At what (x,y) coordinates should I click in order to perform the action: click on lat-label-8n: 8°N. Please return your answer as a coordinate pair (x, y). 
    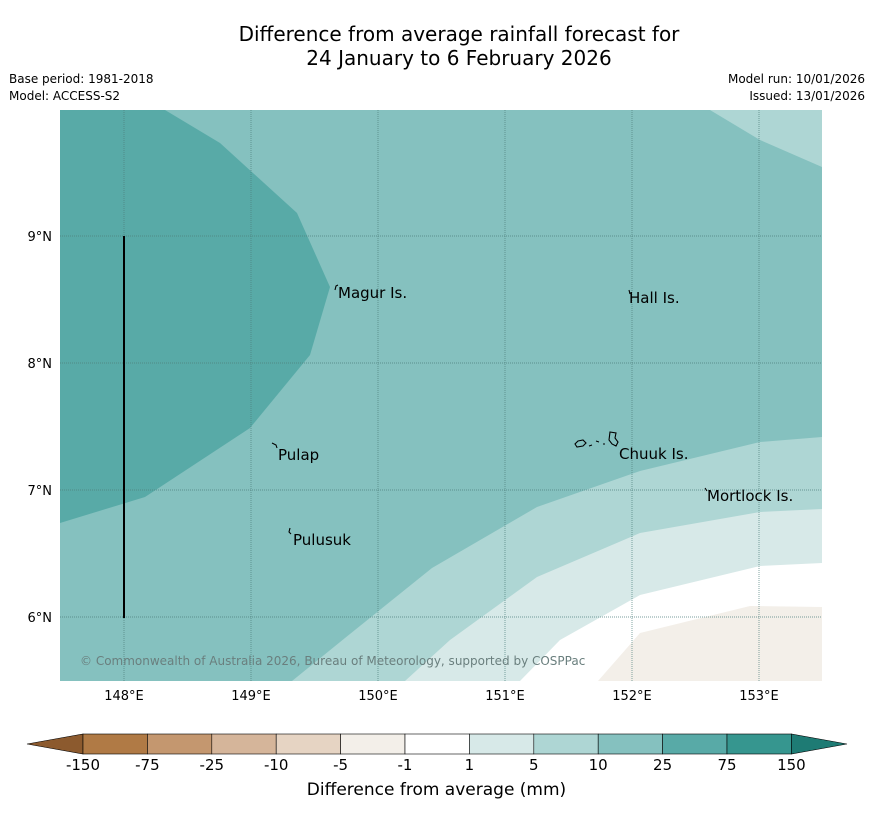
    Looking at the image, I should click on (40, 364).